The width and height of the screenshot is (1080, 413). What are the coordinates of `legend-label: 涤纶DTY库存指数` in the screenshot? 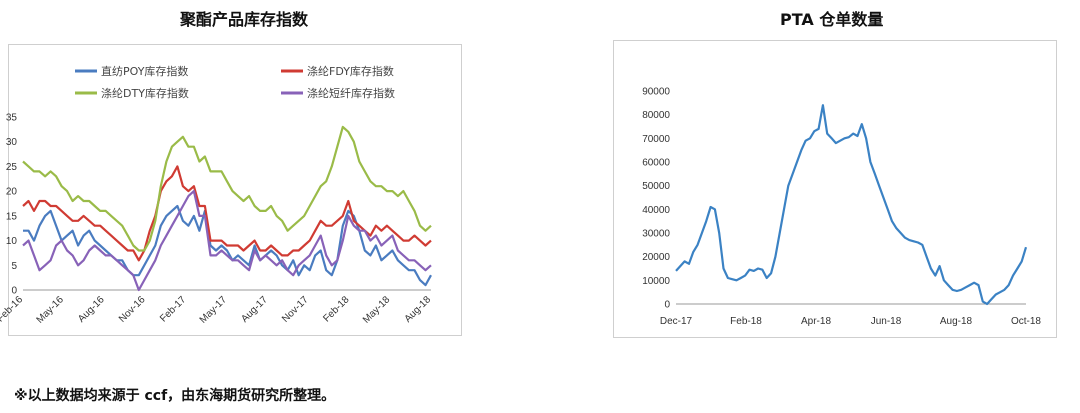 It's located at (145, 93).